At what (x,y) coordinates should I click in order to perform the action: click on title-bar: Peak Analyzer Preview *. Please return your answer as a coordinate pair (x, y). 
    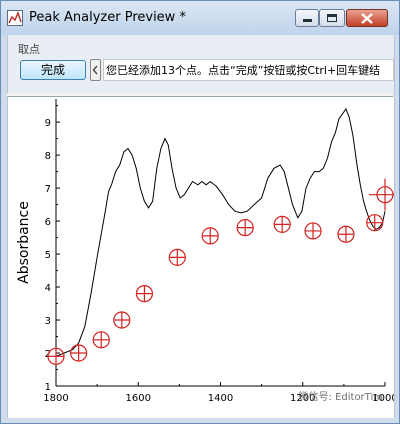
    Looking at the image, I should click on (200, 18).